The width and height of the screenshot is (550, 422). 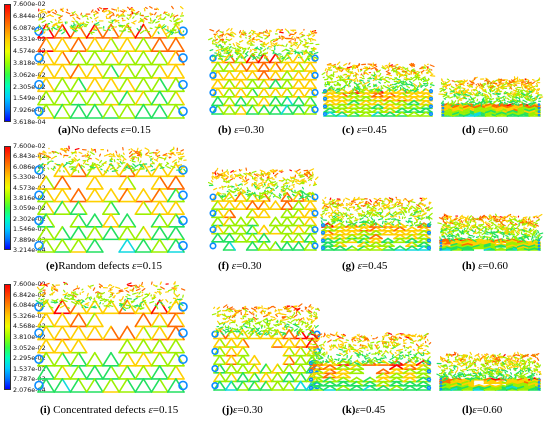 I want to click on legend-tick-label: 5.331e-02, so click(x=29, y=39).